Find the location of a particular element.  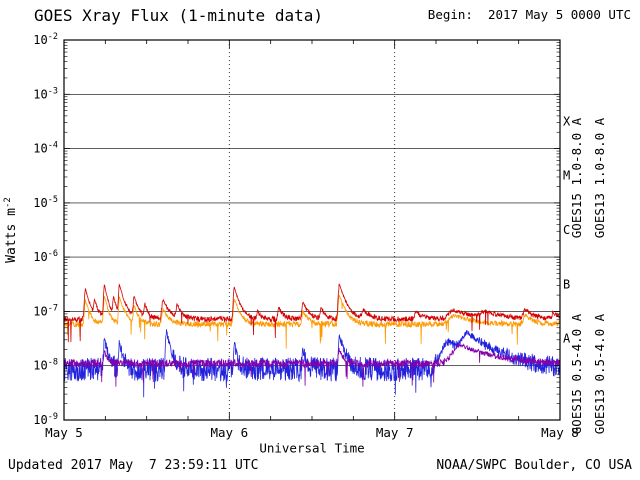

flare-class-b-label: B is located at coordinates (566, 284).